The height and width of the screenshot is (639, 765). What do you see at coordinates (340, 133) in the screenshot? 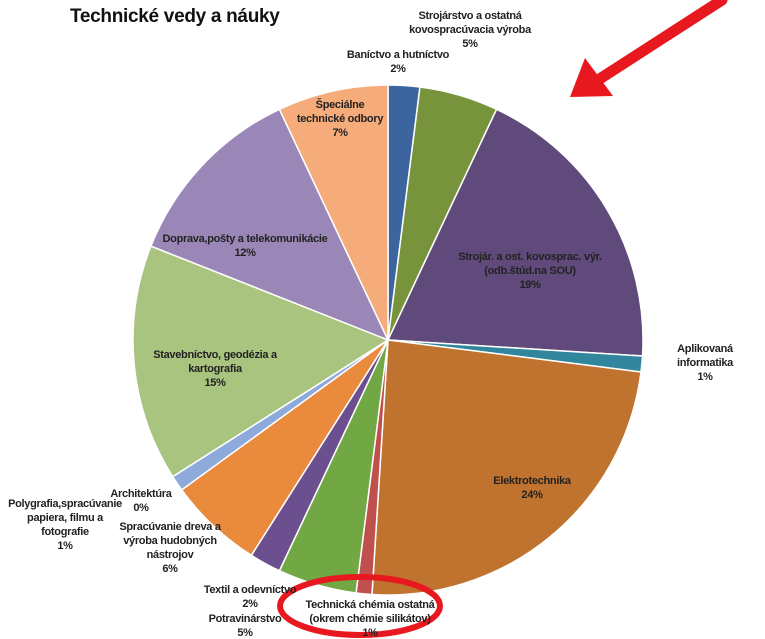
I see `value-label: 7%` at bounding box center [340, 133].